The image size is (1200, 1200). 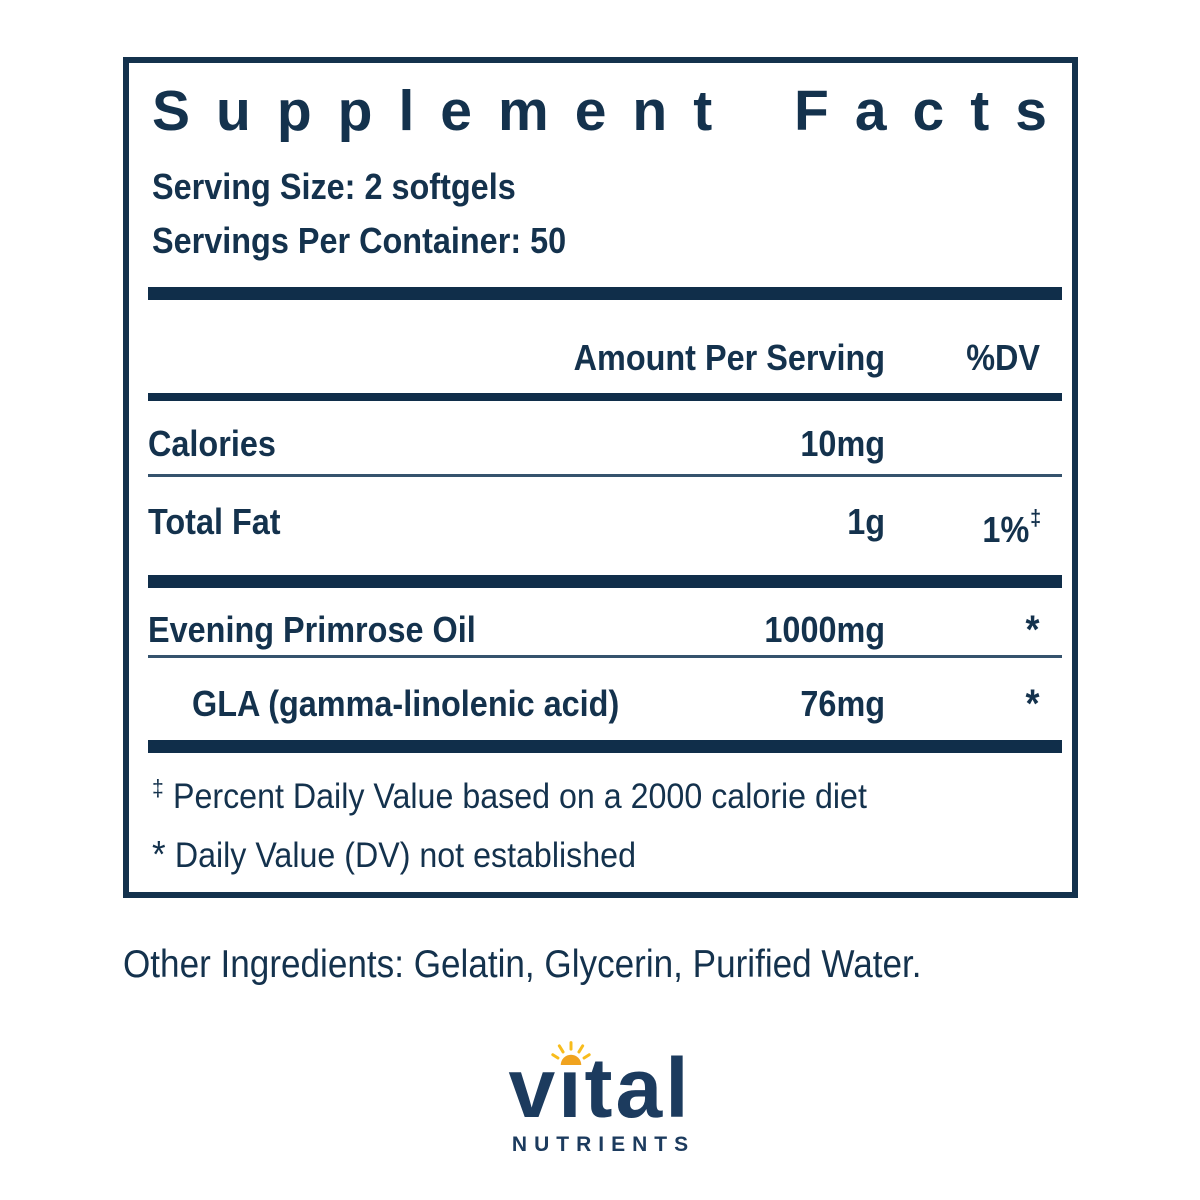 What do you see at coordinates (605, 522) in the screenshot?
I see `table-row: Total Fat 1g 1%‡` at bounding box center [605, 522].